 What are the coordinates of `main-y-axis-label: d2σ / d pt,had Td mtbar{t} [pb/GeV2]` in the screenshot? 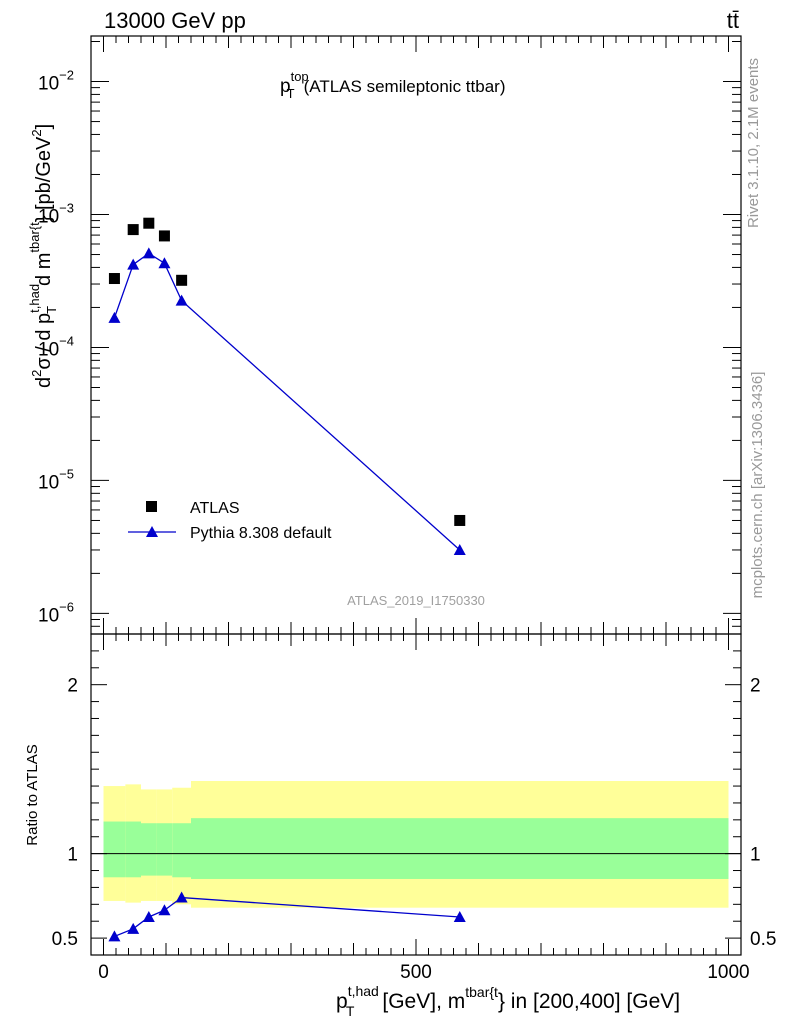 It's located at (43, 256).